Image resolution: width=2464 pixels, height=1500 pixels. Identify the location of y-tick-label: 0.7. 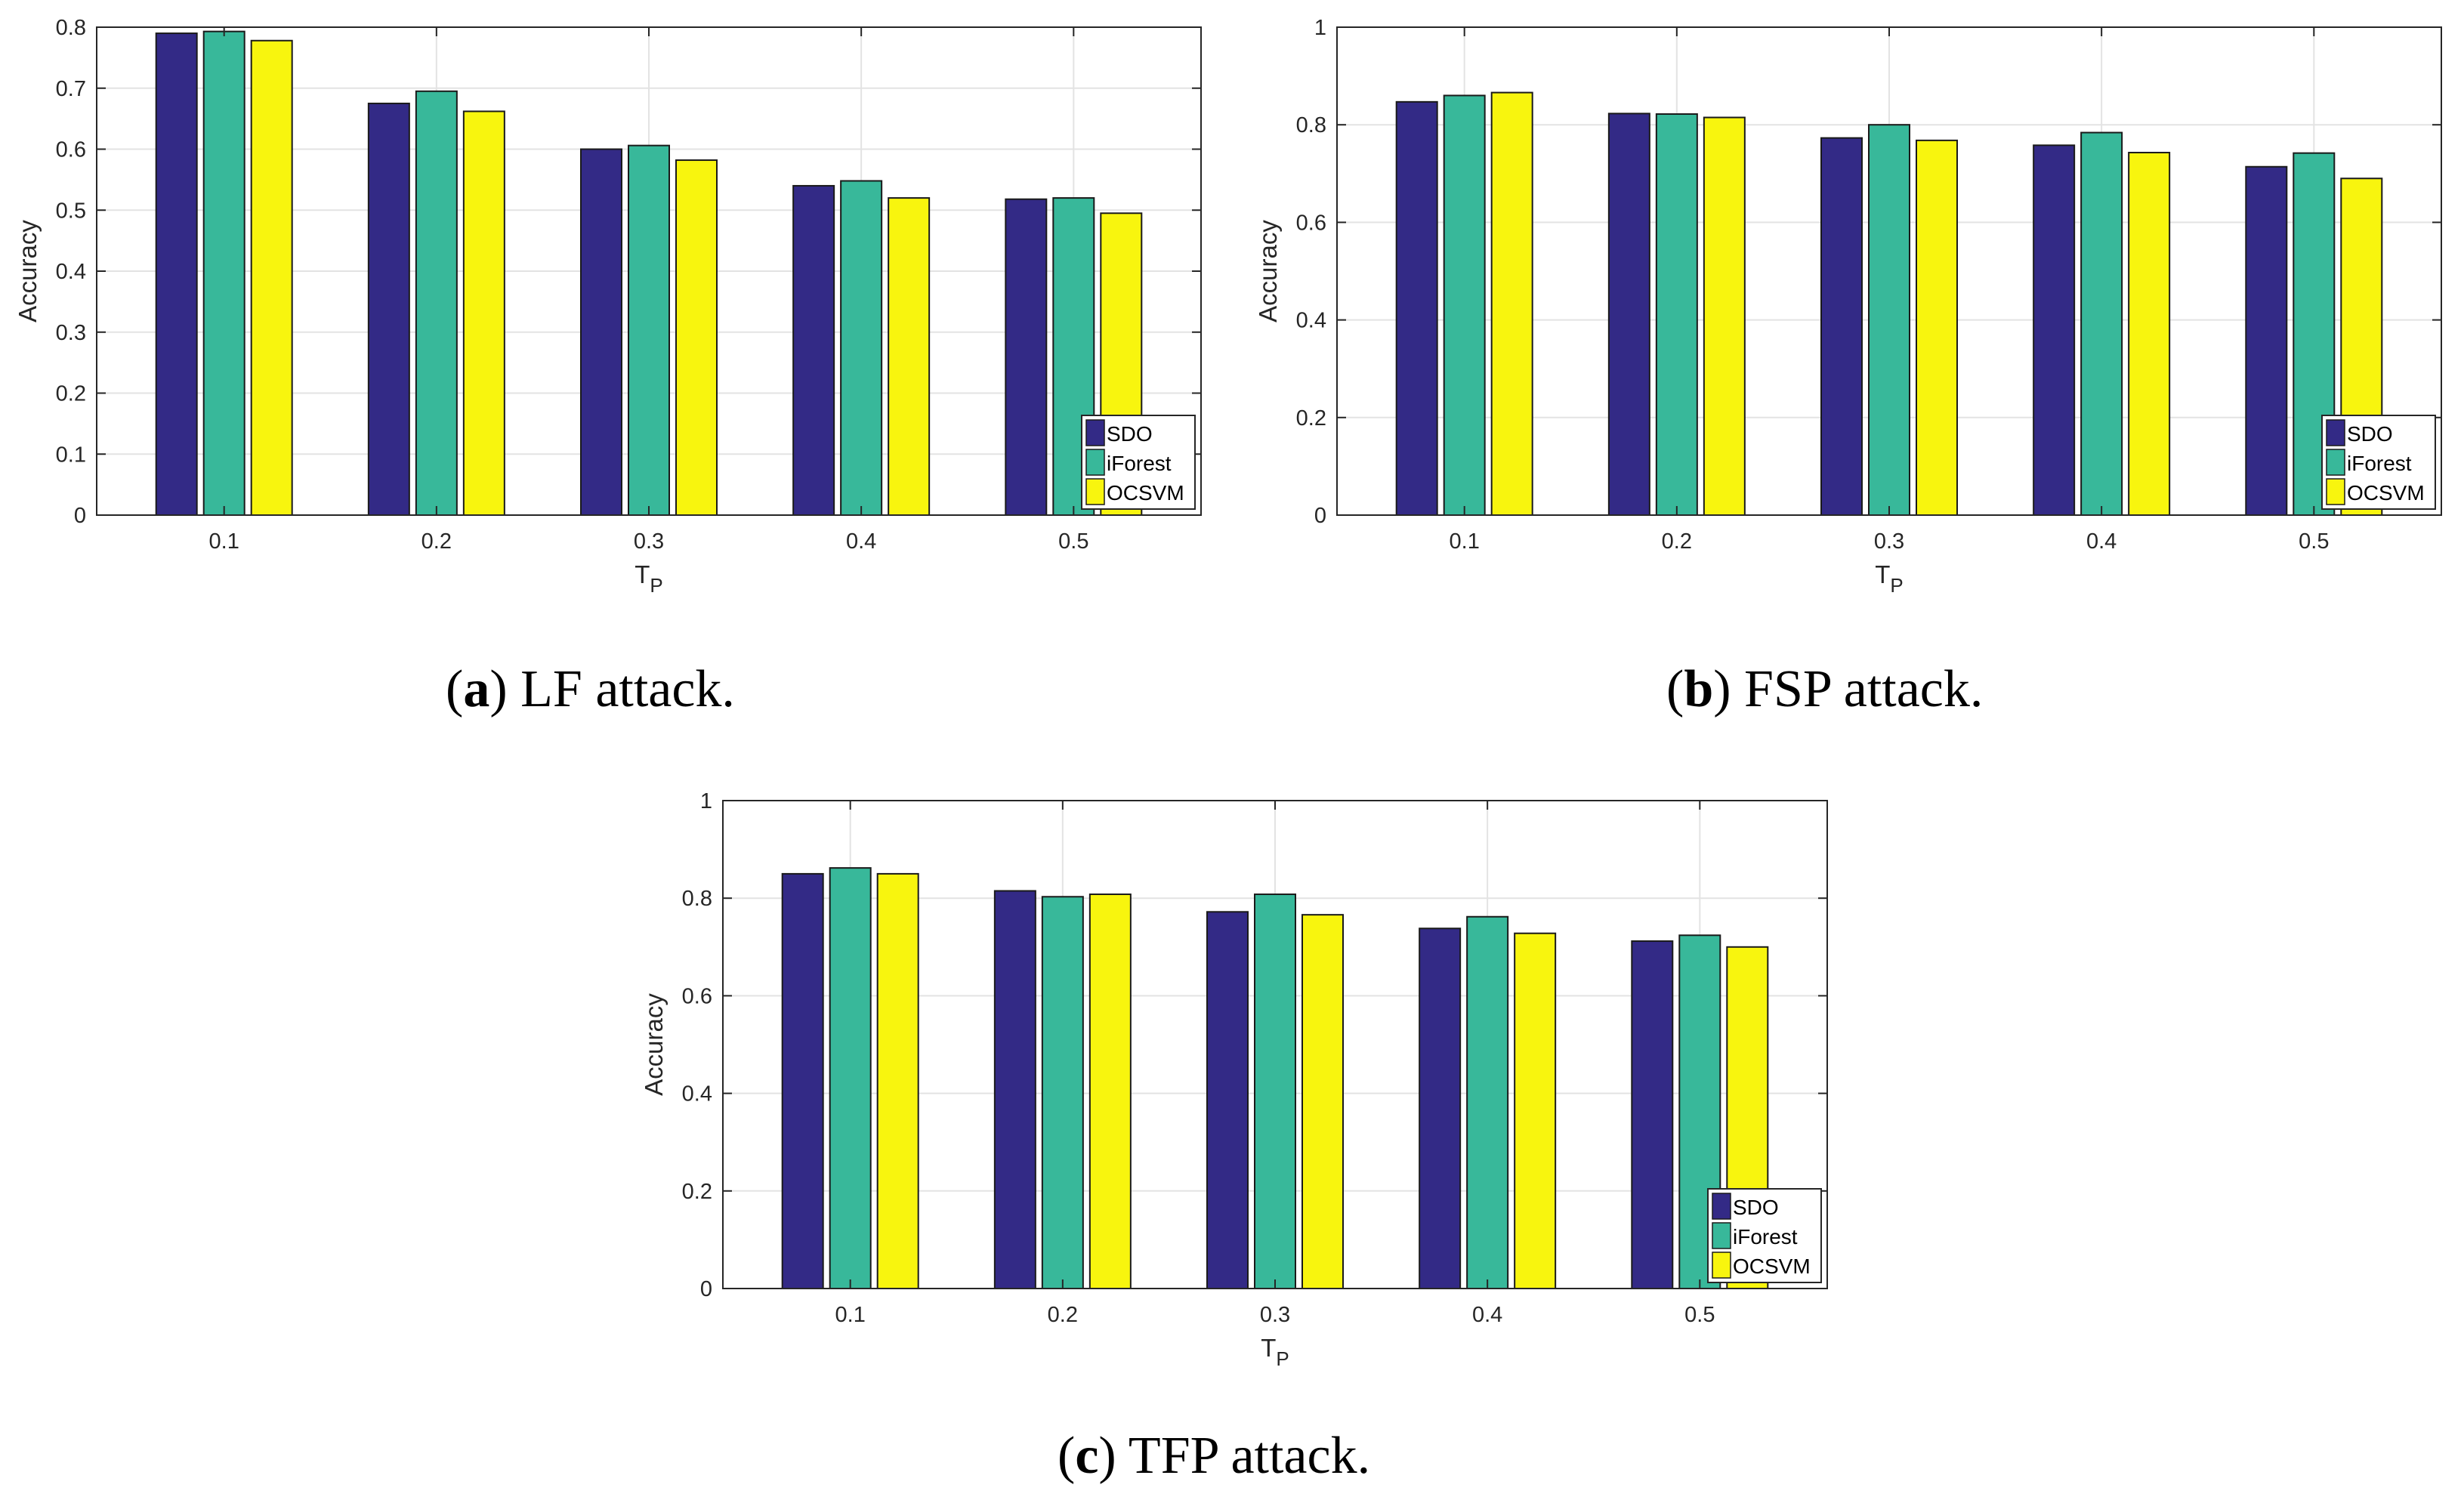
(71, 89).